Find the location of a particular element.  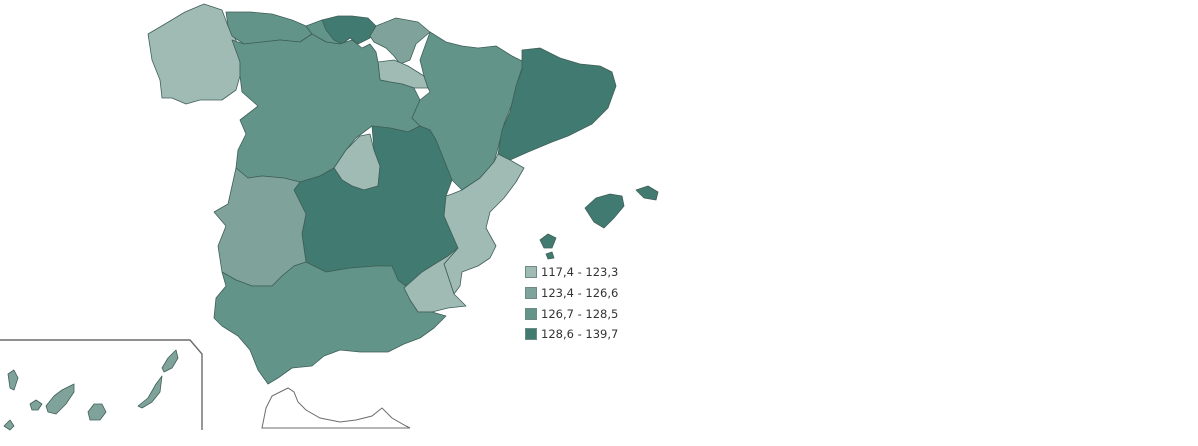

legend-item: 126,7 - 128,5 is located at coordinates (571, 313).